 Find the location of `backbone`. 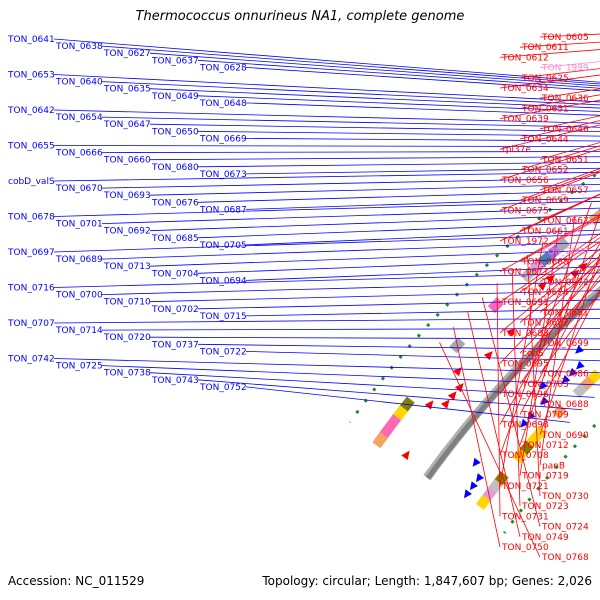

backbone is located at coordinates (512, 384).